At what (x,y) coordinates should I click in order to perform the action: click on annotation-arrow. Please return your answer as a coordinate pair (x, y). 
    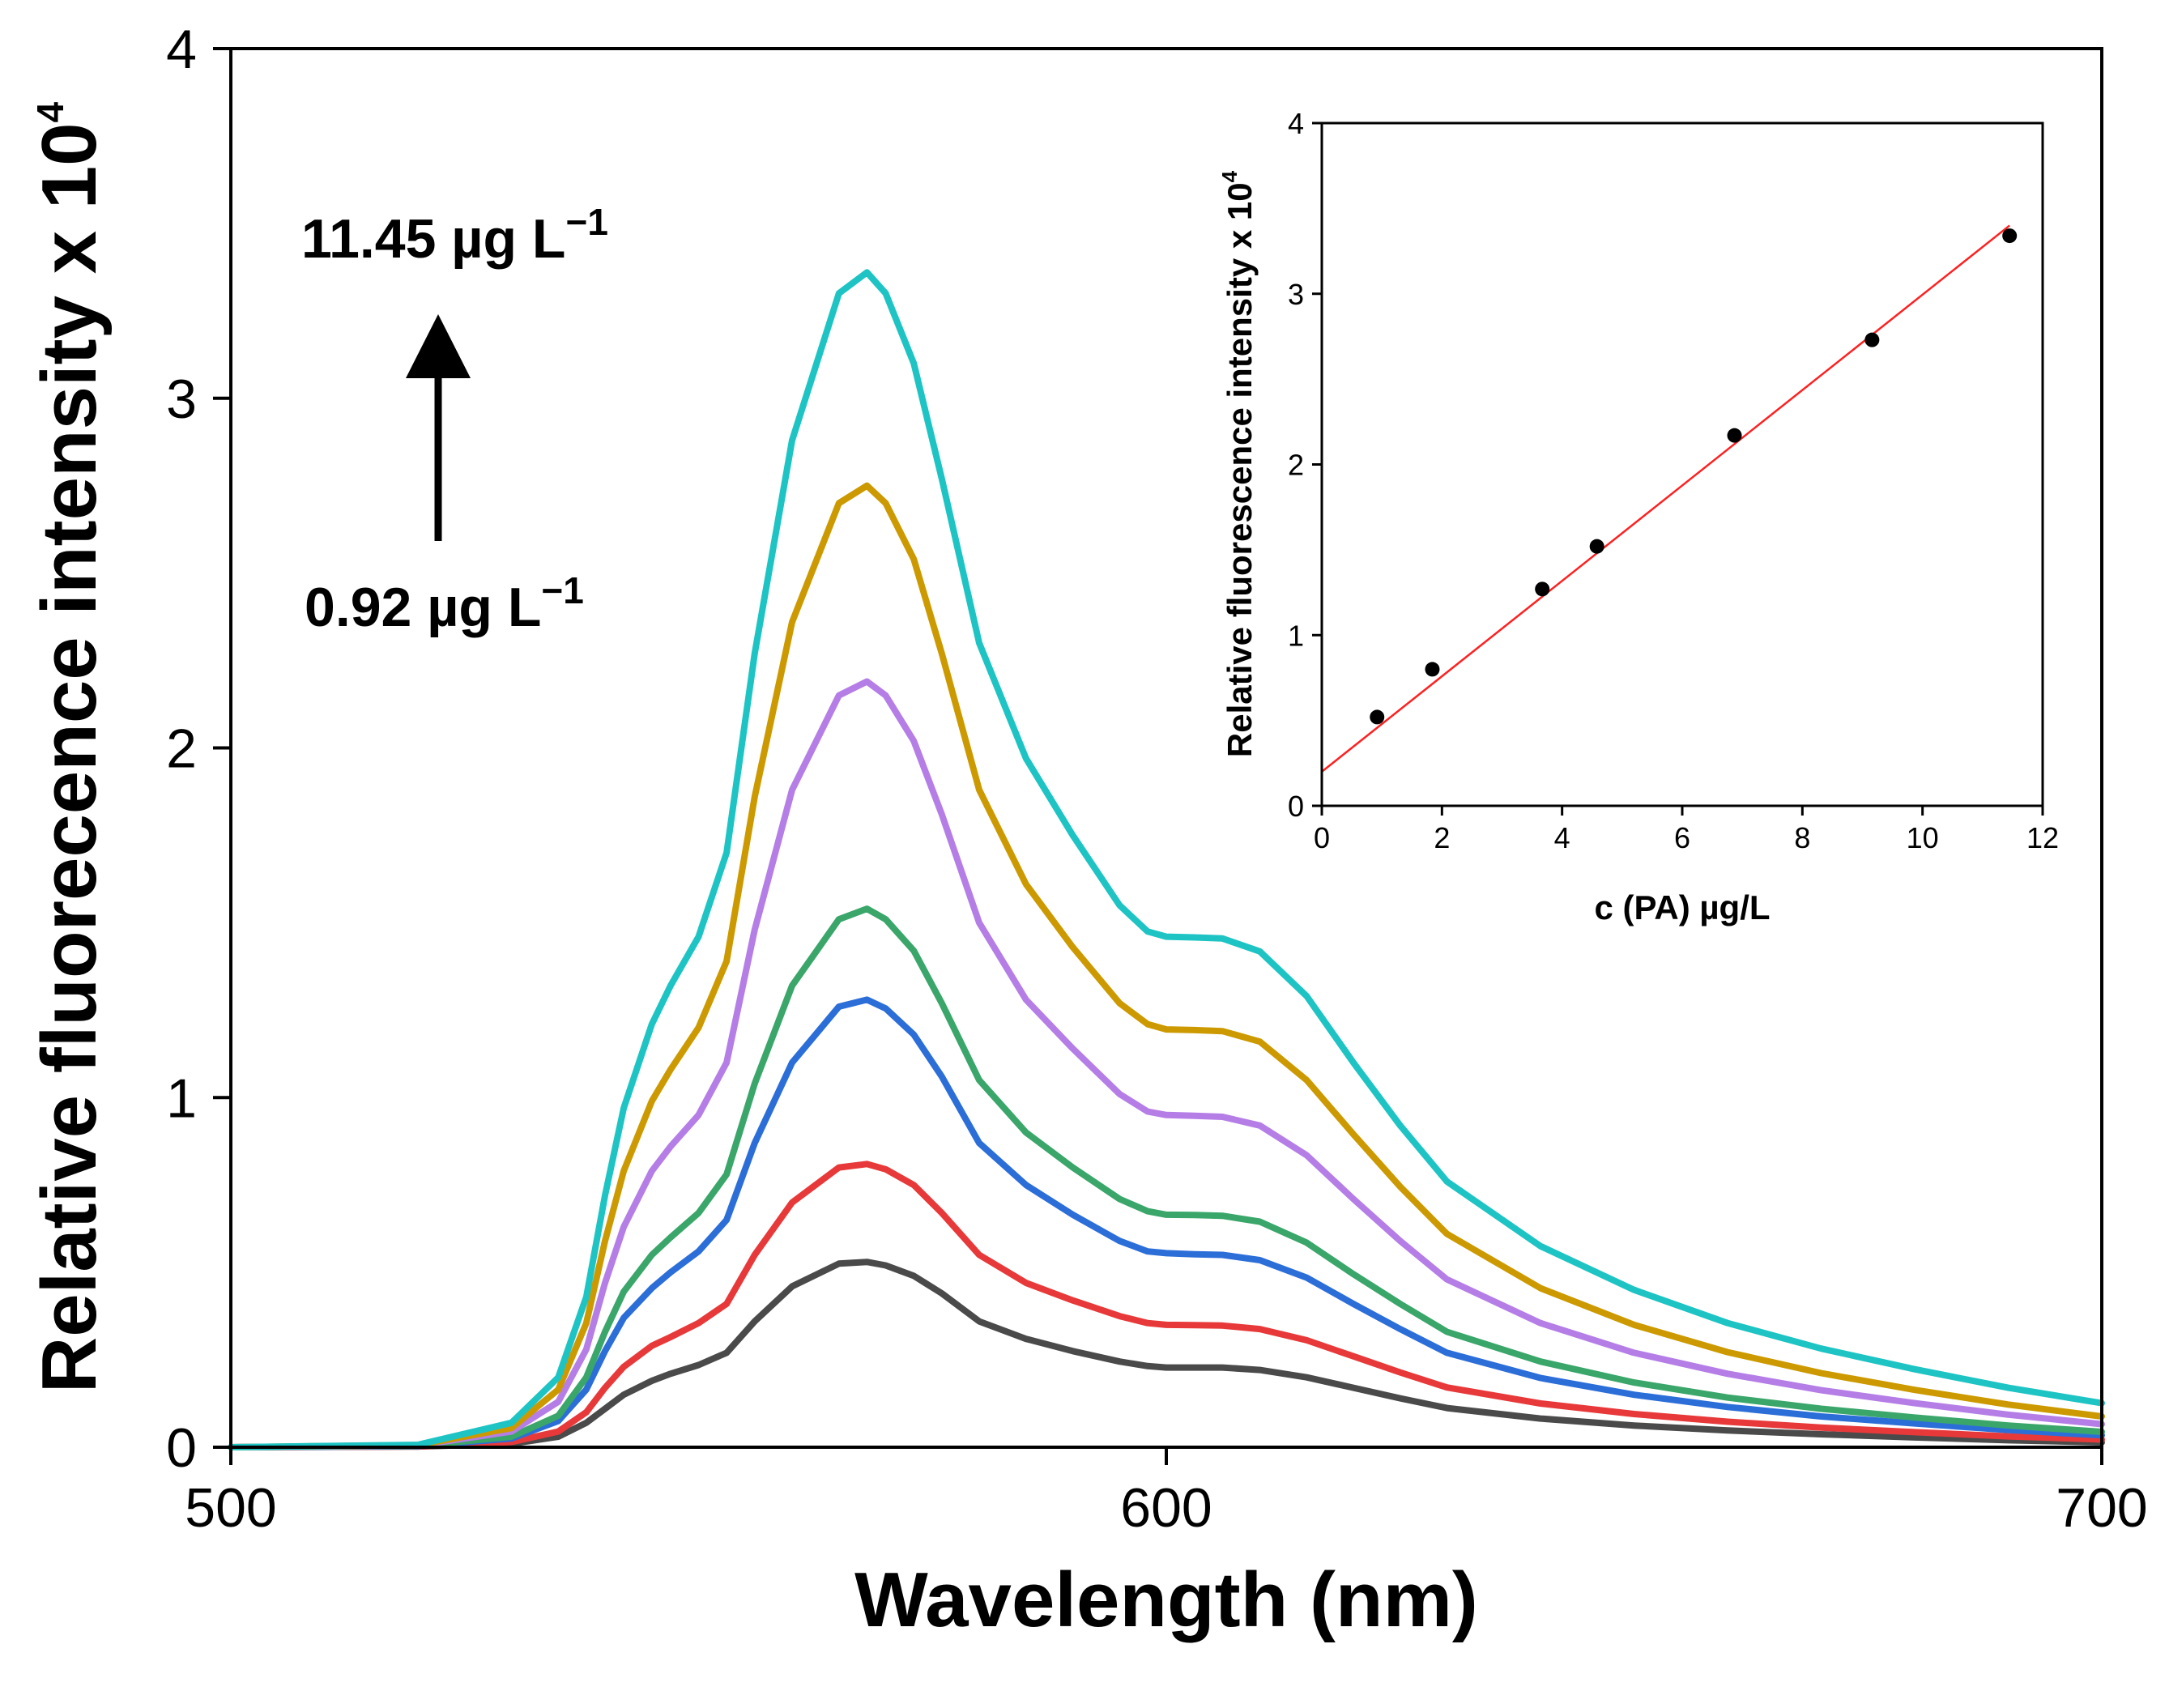
    Looking at the image, I should click on (438, 427).